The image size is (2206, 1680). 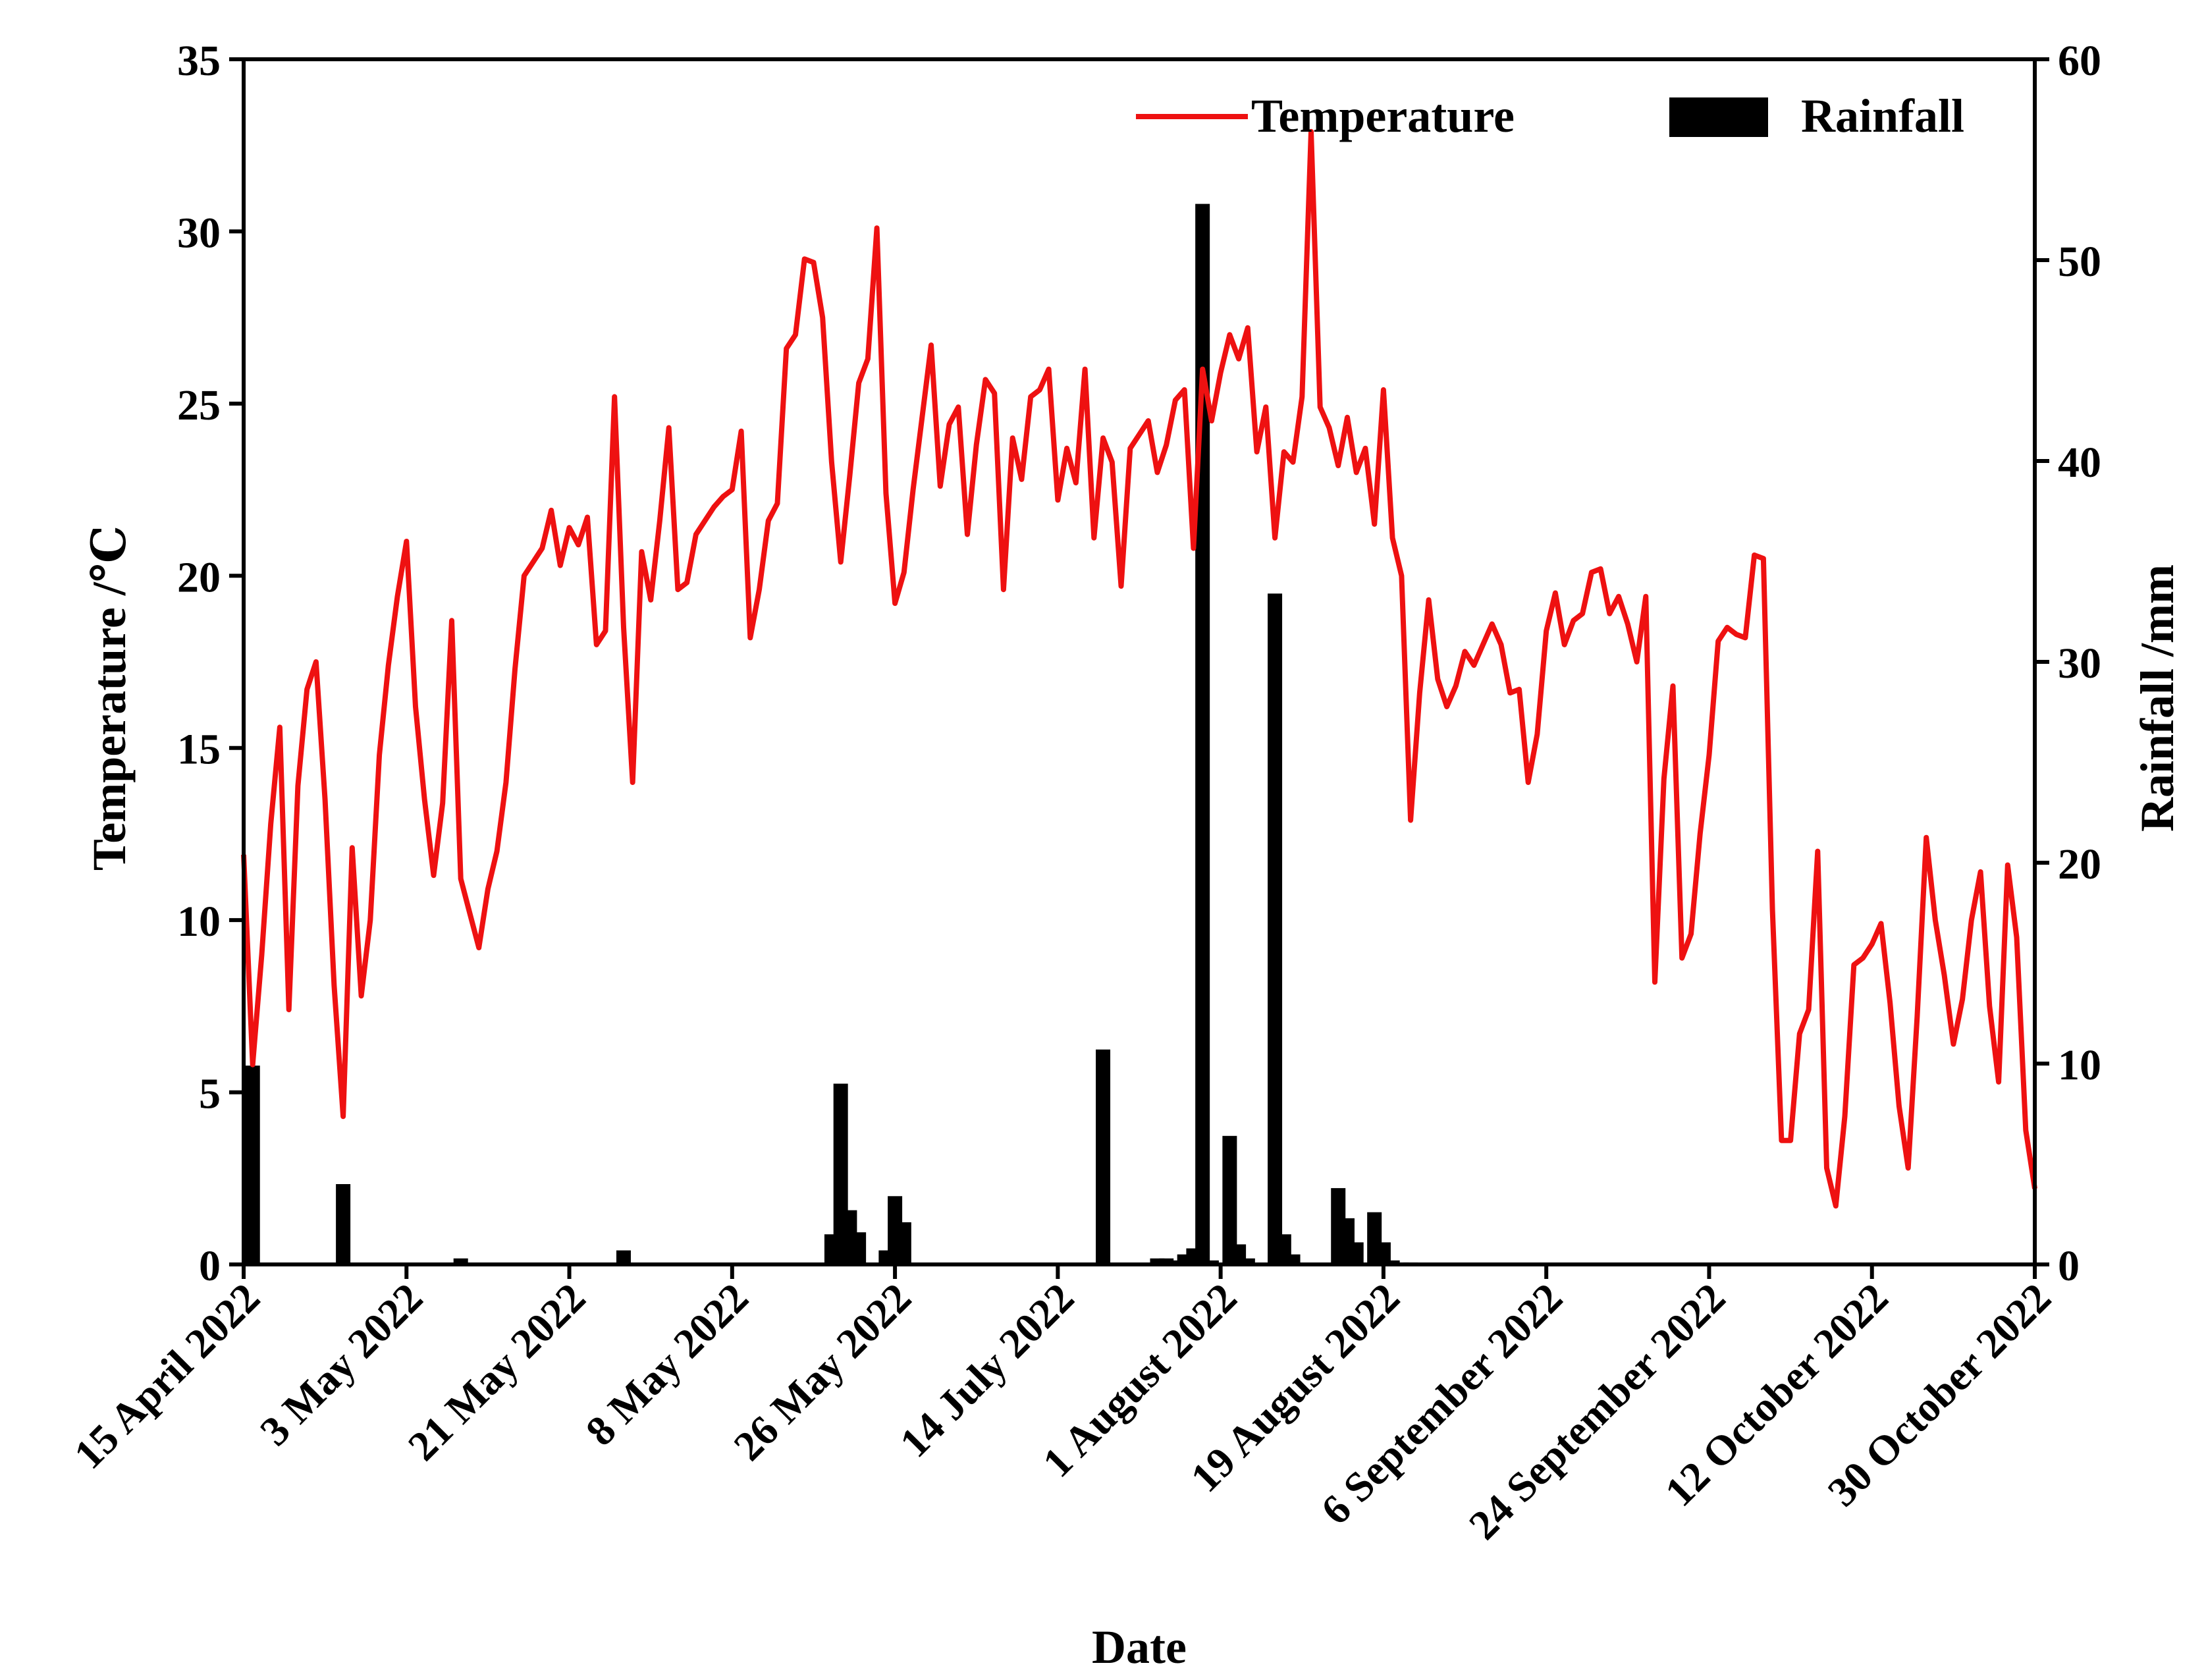 What do you see at coordinates (2079, 663) in the screenshot?
I see `right-y-tick-label: 30` at bounding box center [2079, 663].